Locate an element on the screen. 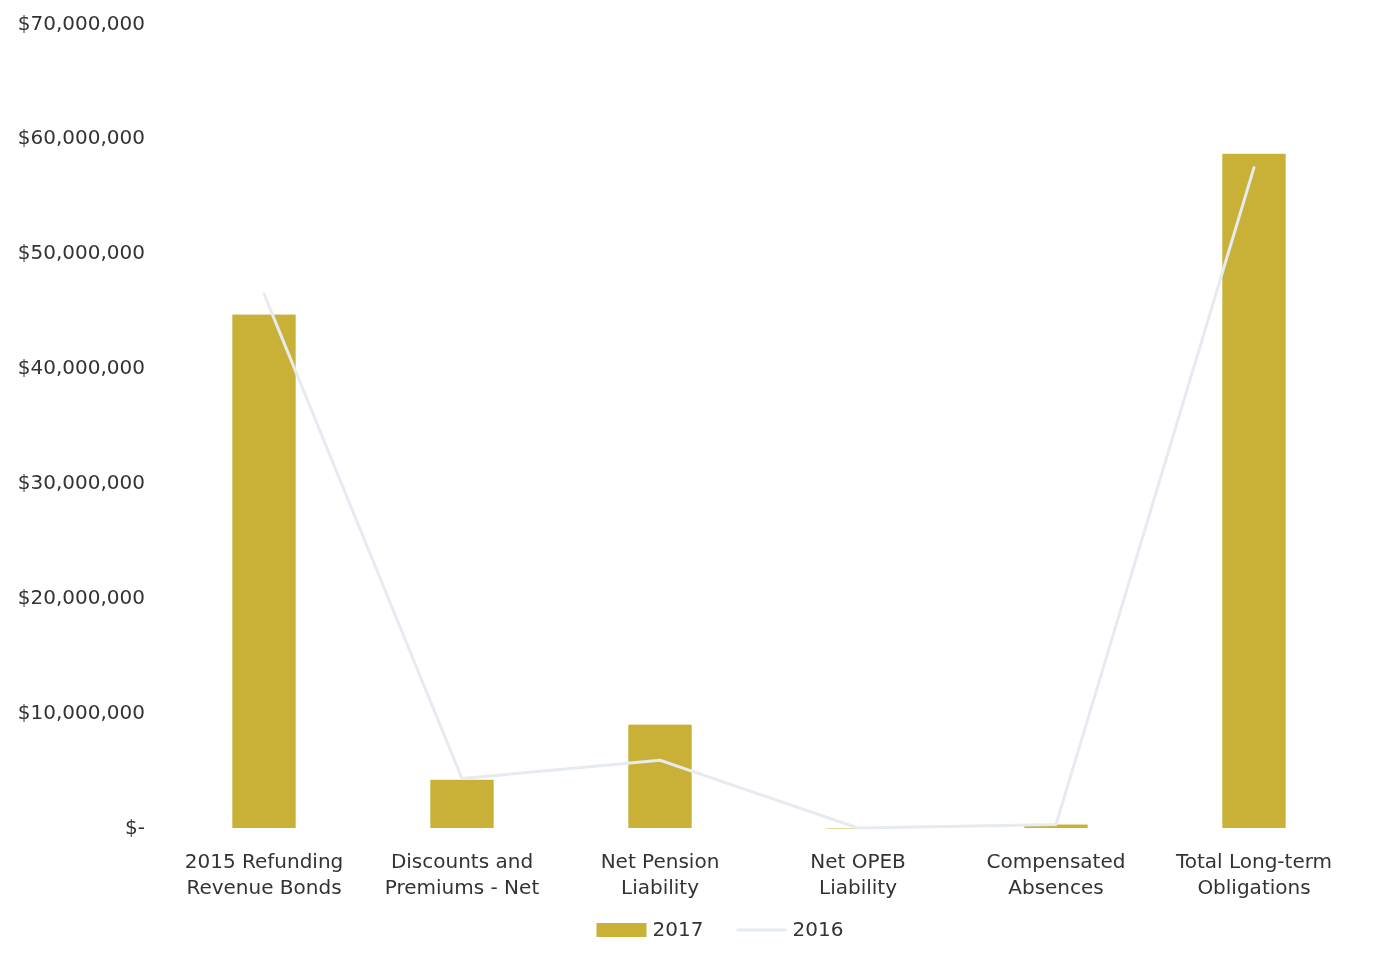 The width and height of the screenshot is (1373, 958). y-tick-label: $10,000,000 is located at coordinates (81, 711).